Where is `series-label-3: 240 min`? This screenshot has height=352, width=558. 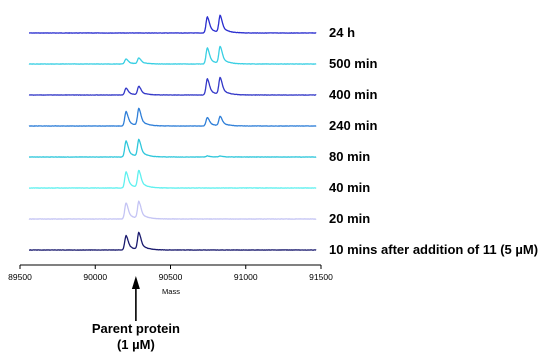 series-label-3: 240 min is located at coordinates (353, 125).